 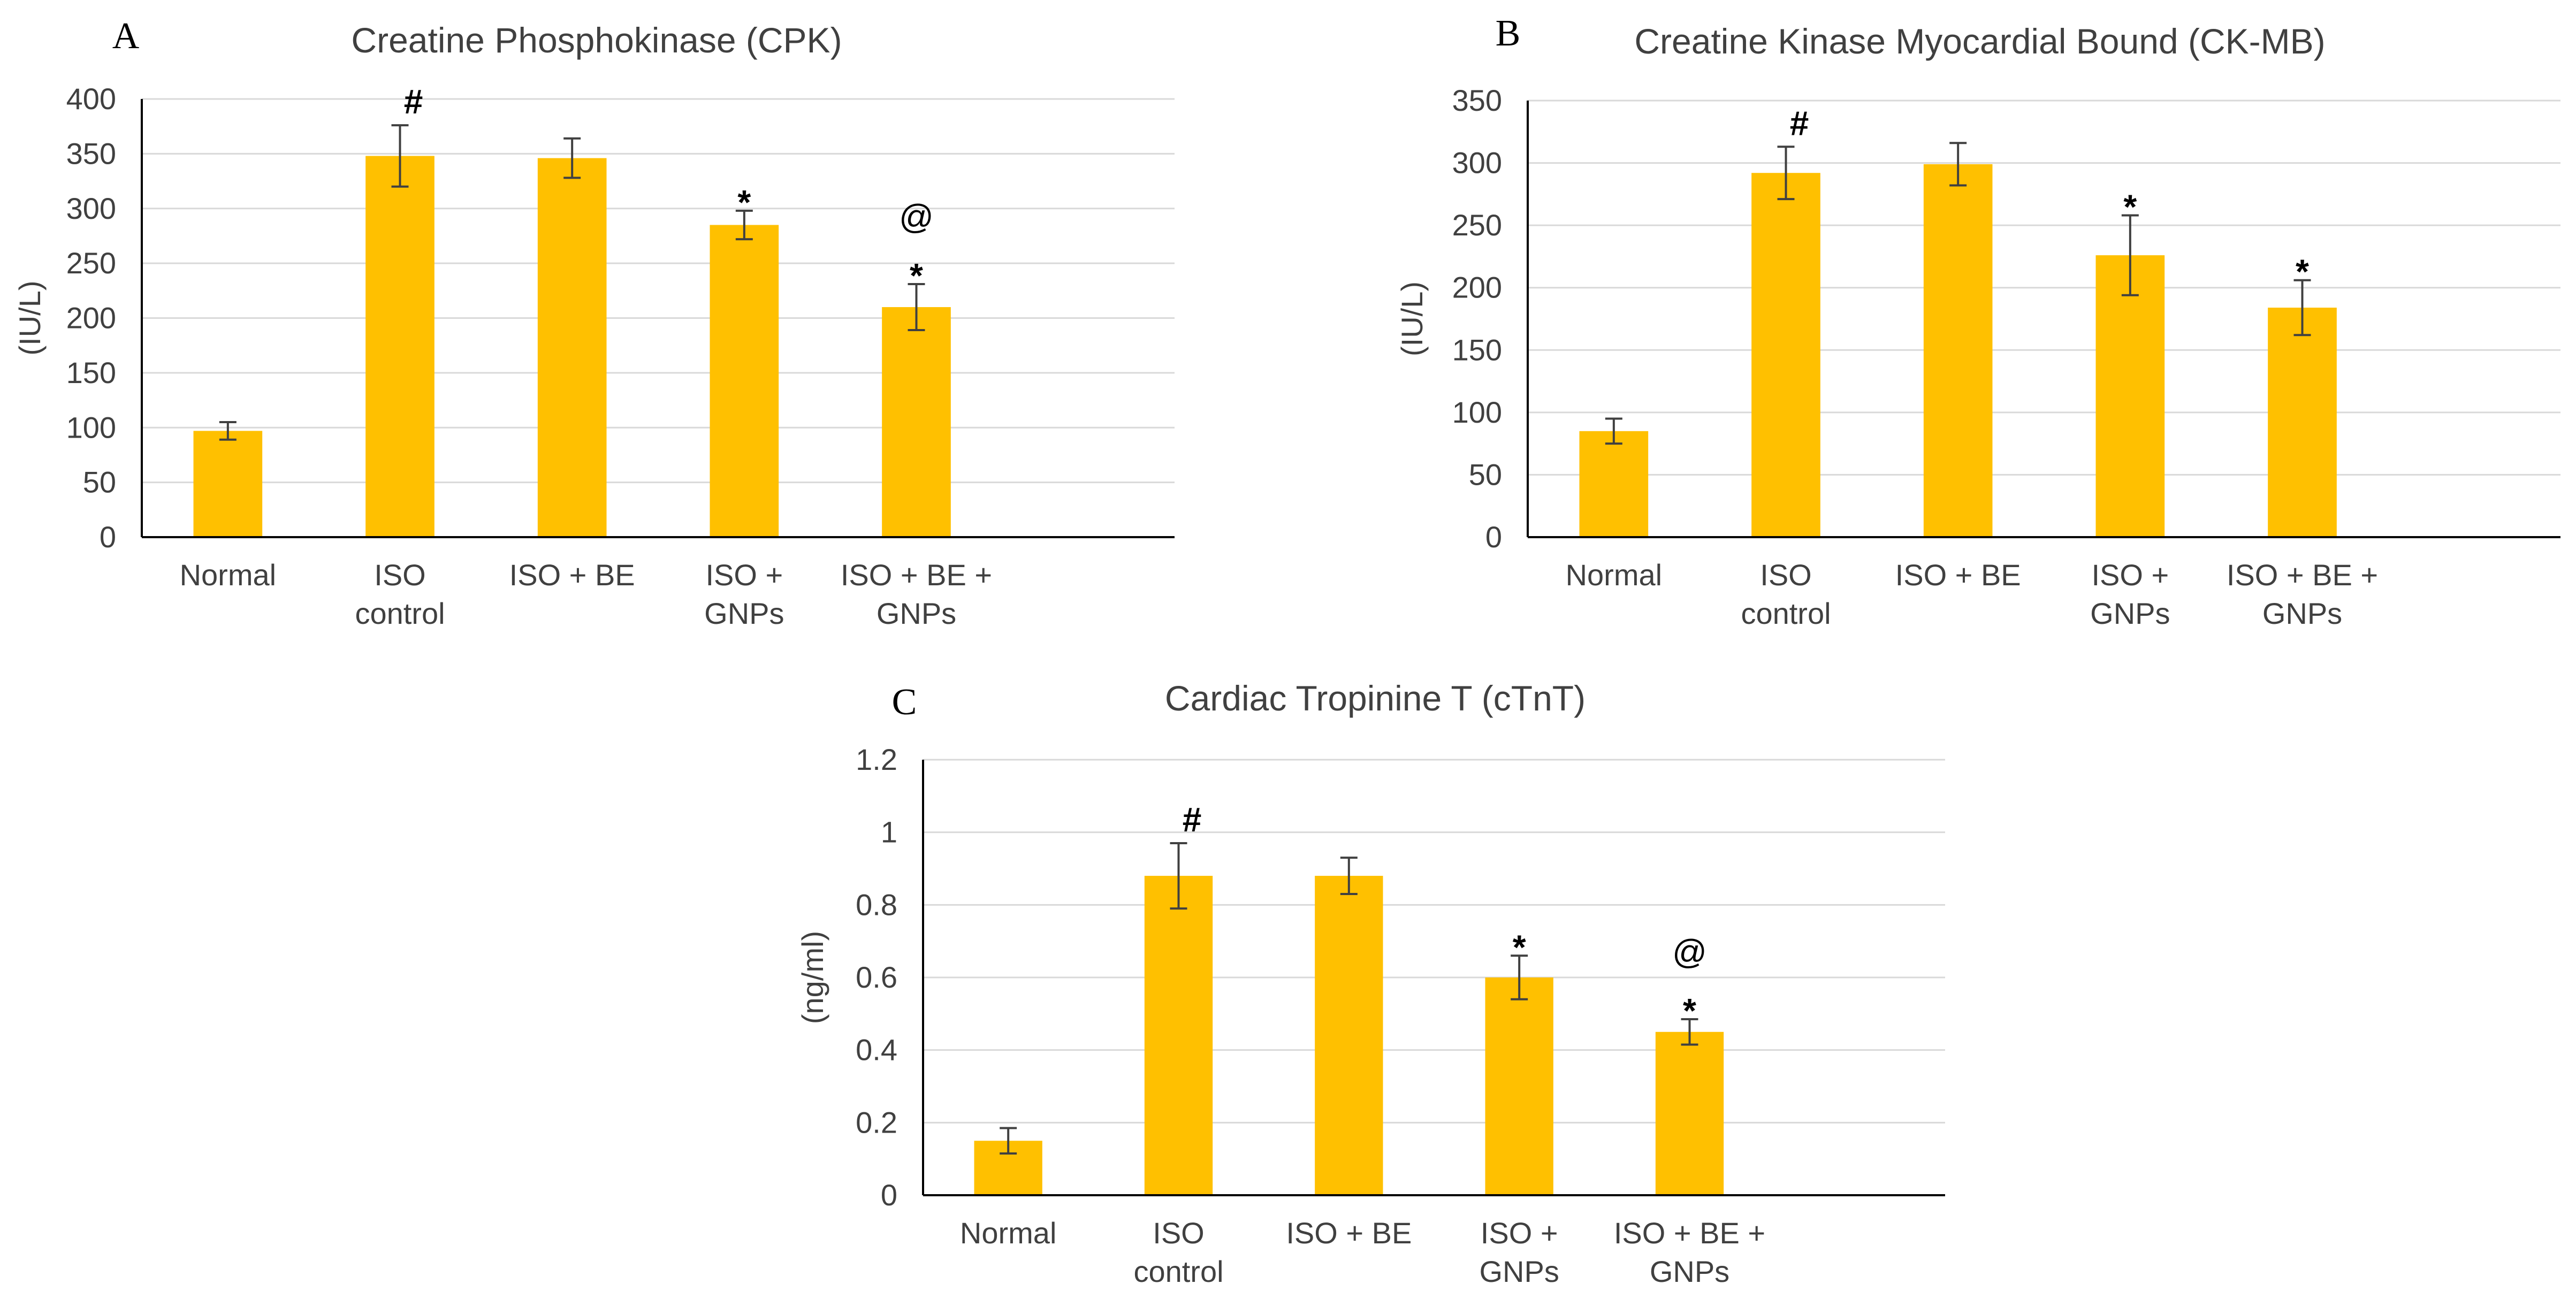 I want to click on y-axis-title: (ng/ml), so click(x=812, y=977).